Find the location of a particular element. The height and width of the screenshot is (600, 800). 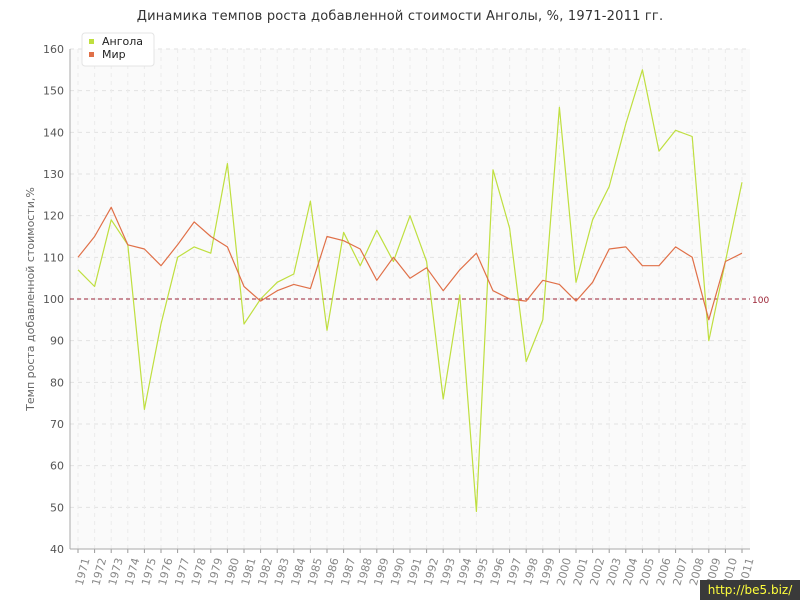

y-tick-label: 140 is located at coordinates (53, 132).